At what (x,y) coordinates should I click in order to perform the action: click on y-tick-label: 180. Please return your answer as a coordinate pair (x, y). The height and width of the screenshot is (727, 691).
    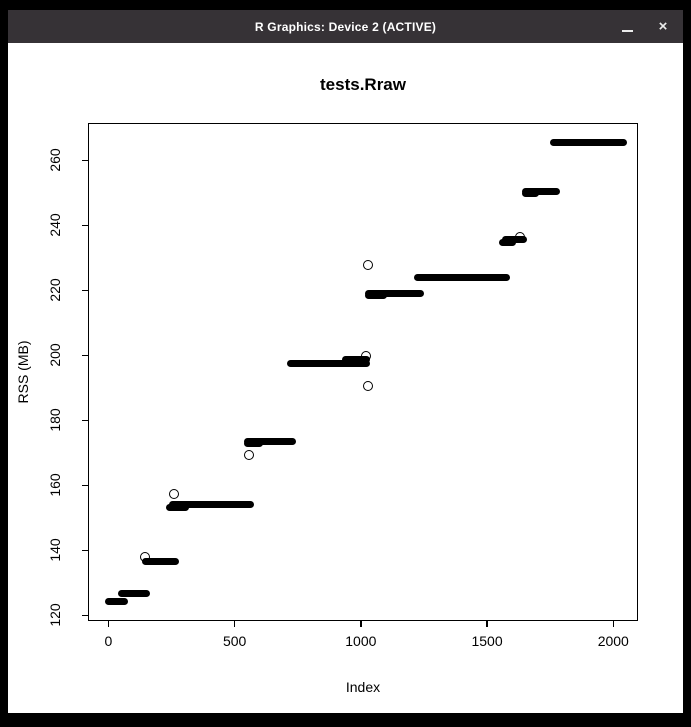
    Looking at the image, I should click on (55, 420).